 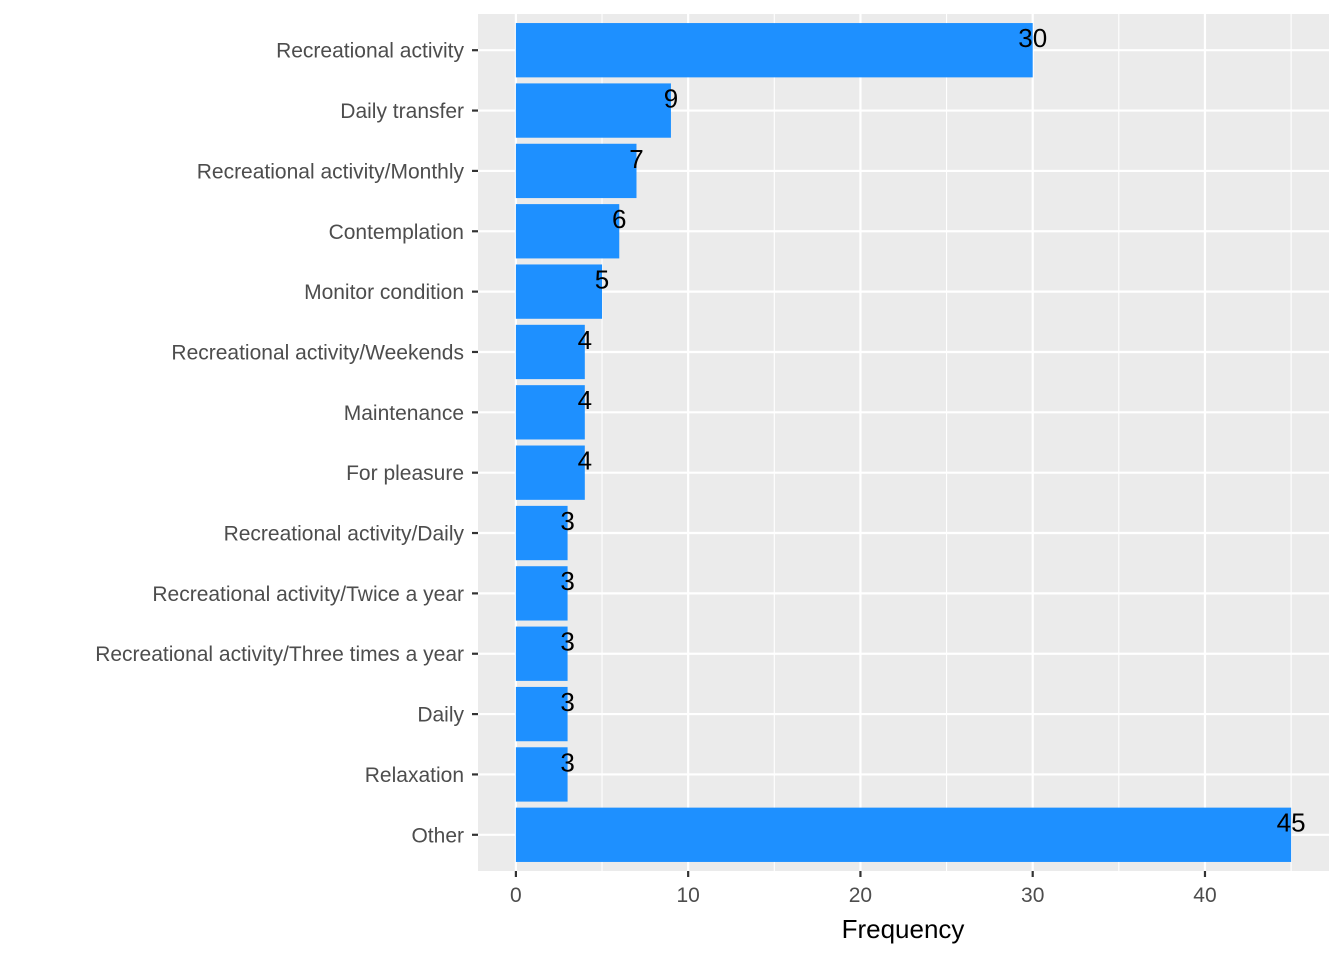 I want to click on x-tick-label: 30, so click(x=1032, y=895).